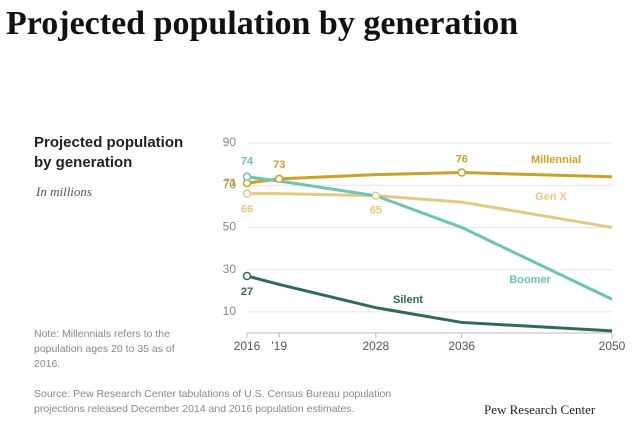 This screenshot has height=426, width=640. I want to click on value-label: 65, so click(376, 211).